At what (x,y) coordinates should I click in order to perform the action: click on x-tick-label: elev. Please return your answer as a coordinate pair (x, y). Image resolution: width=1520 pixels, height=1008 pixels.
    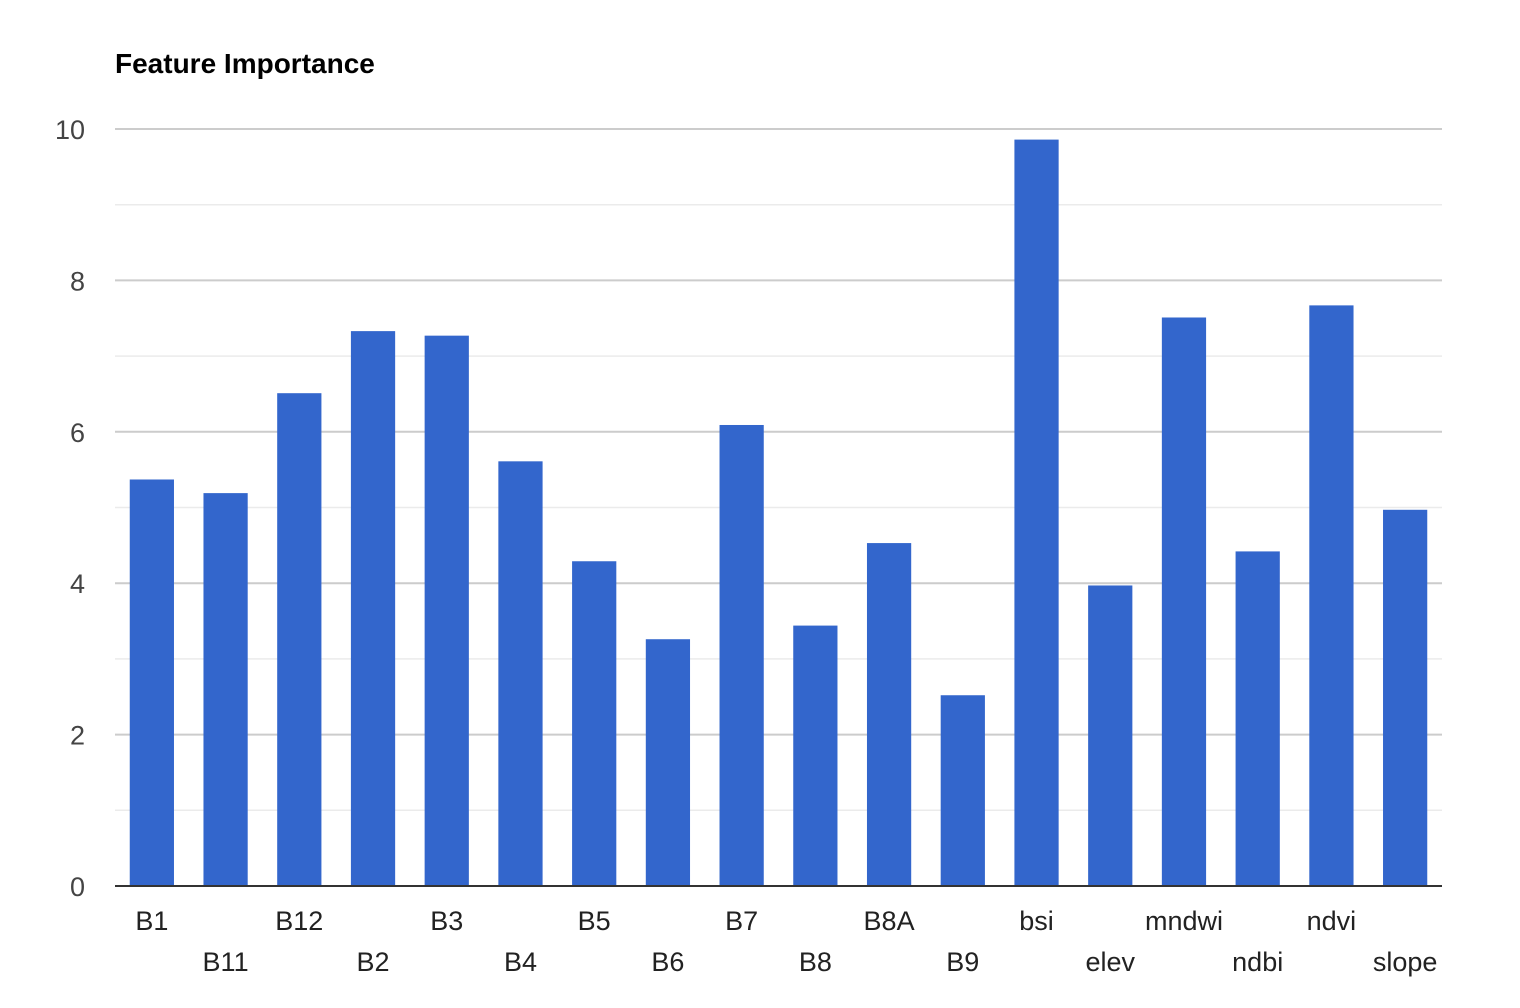
    Looking at the image, I should click on (1110, 962).